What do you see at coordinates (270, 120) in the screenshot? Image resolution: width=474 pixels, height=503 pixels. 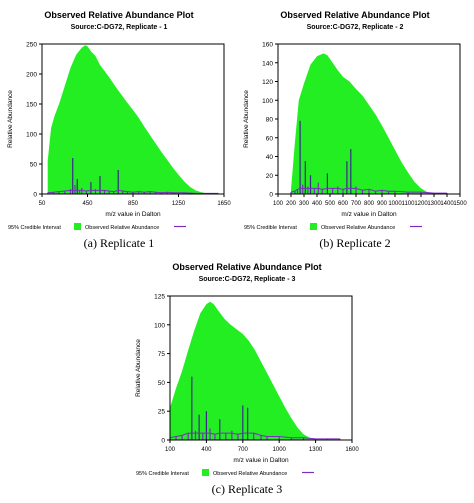 I see `y-tick-label: 80` at bounding box center [270, 120].